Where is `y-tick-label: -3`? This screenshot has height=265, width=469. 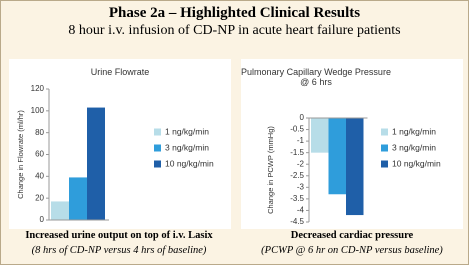 y-tick-label: -3 is located at coordinates (301, 186).